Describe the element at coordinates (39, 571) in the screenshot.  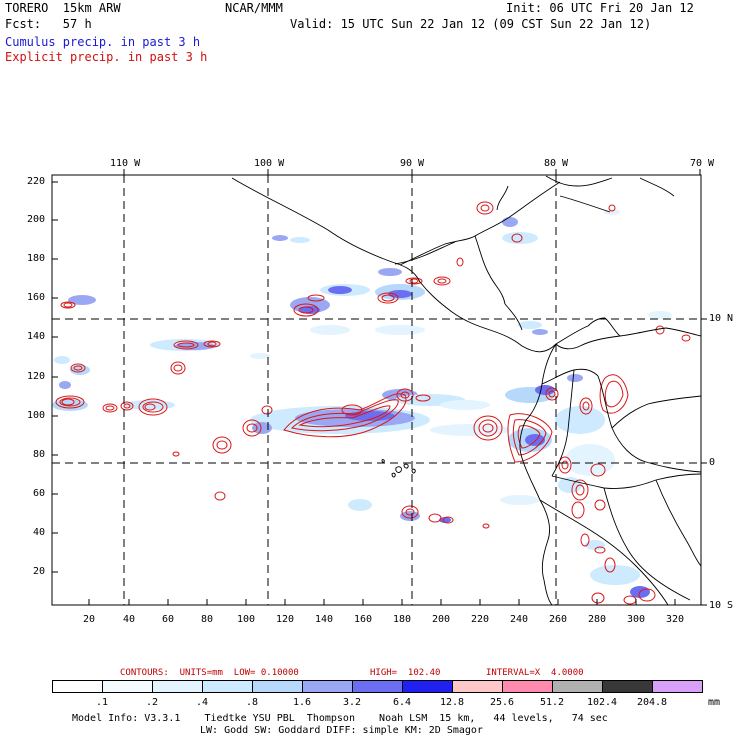
I see `grid-y-label: 20` at that location.